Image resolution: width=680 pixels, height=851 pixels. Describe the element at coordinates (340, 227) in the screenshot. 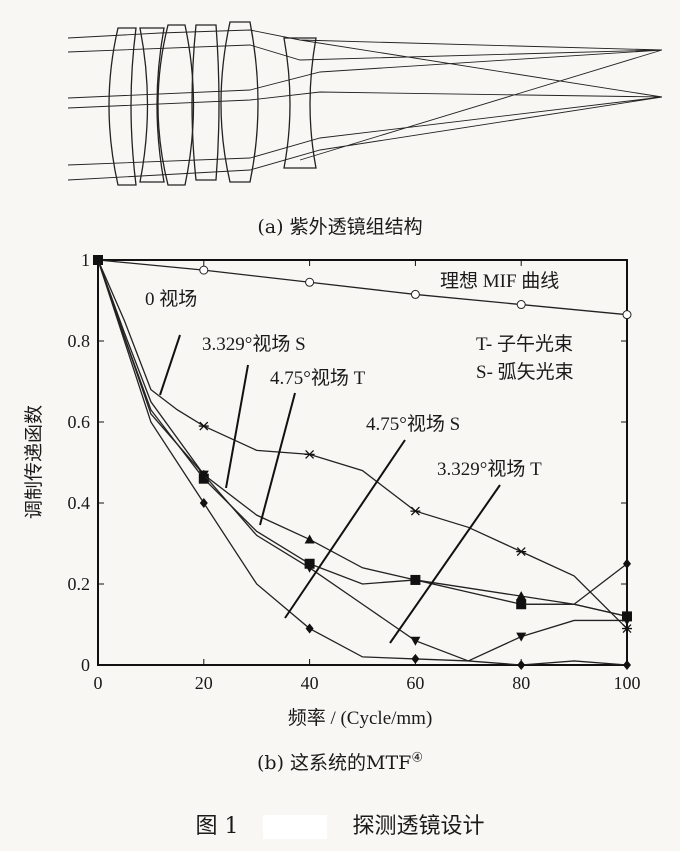

I see `caption-a: (a) 紫外透镜组结构` at that location.